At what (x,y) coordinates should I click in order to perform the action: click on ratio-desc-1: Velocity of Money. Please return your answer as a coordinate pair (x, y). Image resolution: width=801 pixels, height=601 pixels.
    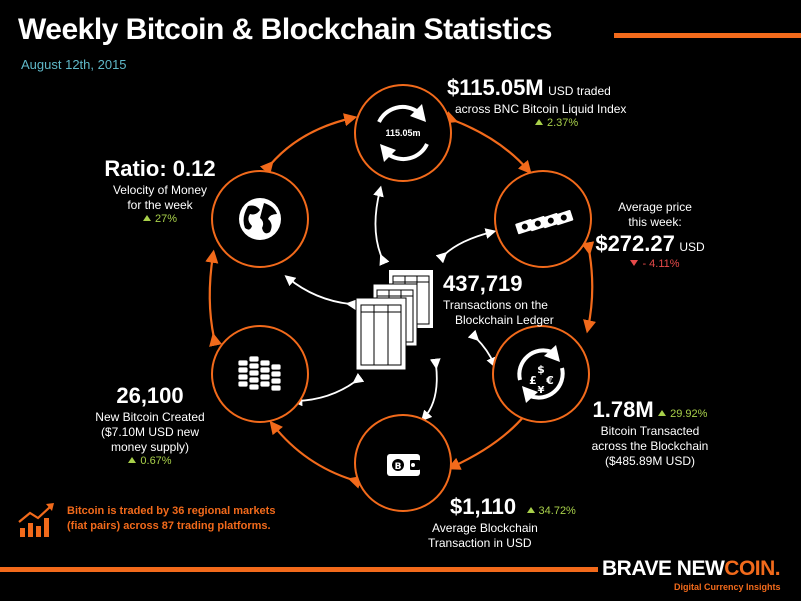
    Looking at the image, I should click on (160, 189).